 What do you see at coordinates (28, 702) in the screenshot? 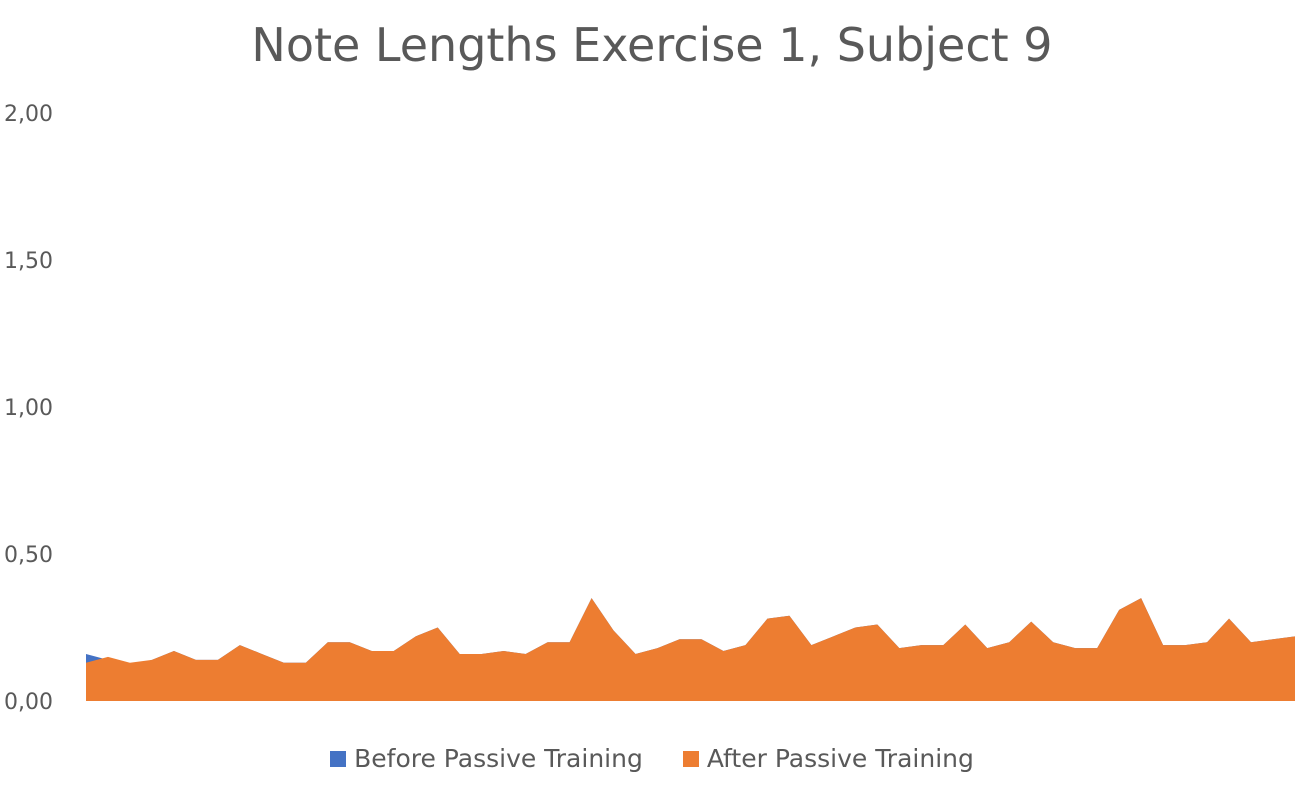
I see `y-tick-label: 0,00` at bounding box center [28, 702].